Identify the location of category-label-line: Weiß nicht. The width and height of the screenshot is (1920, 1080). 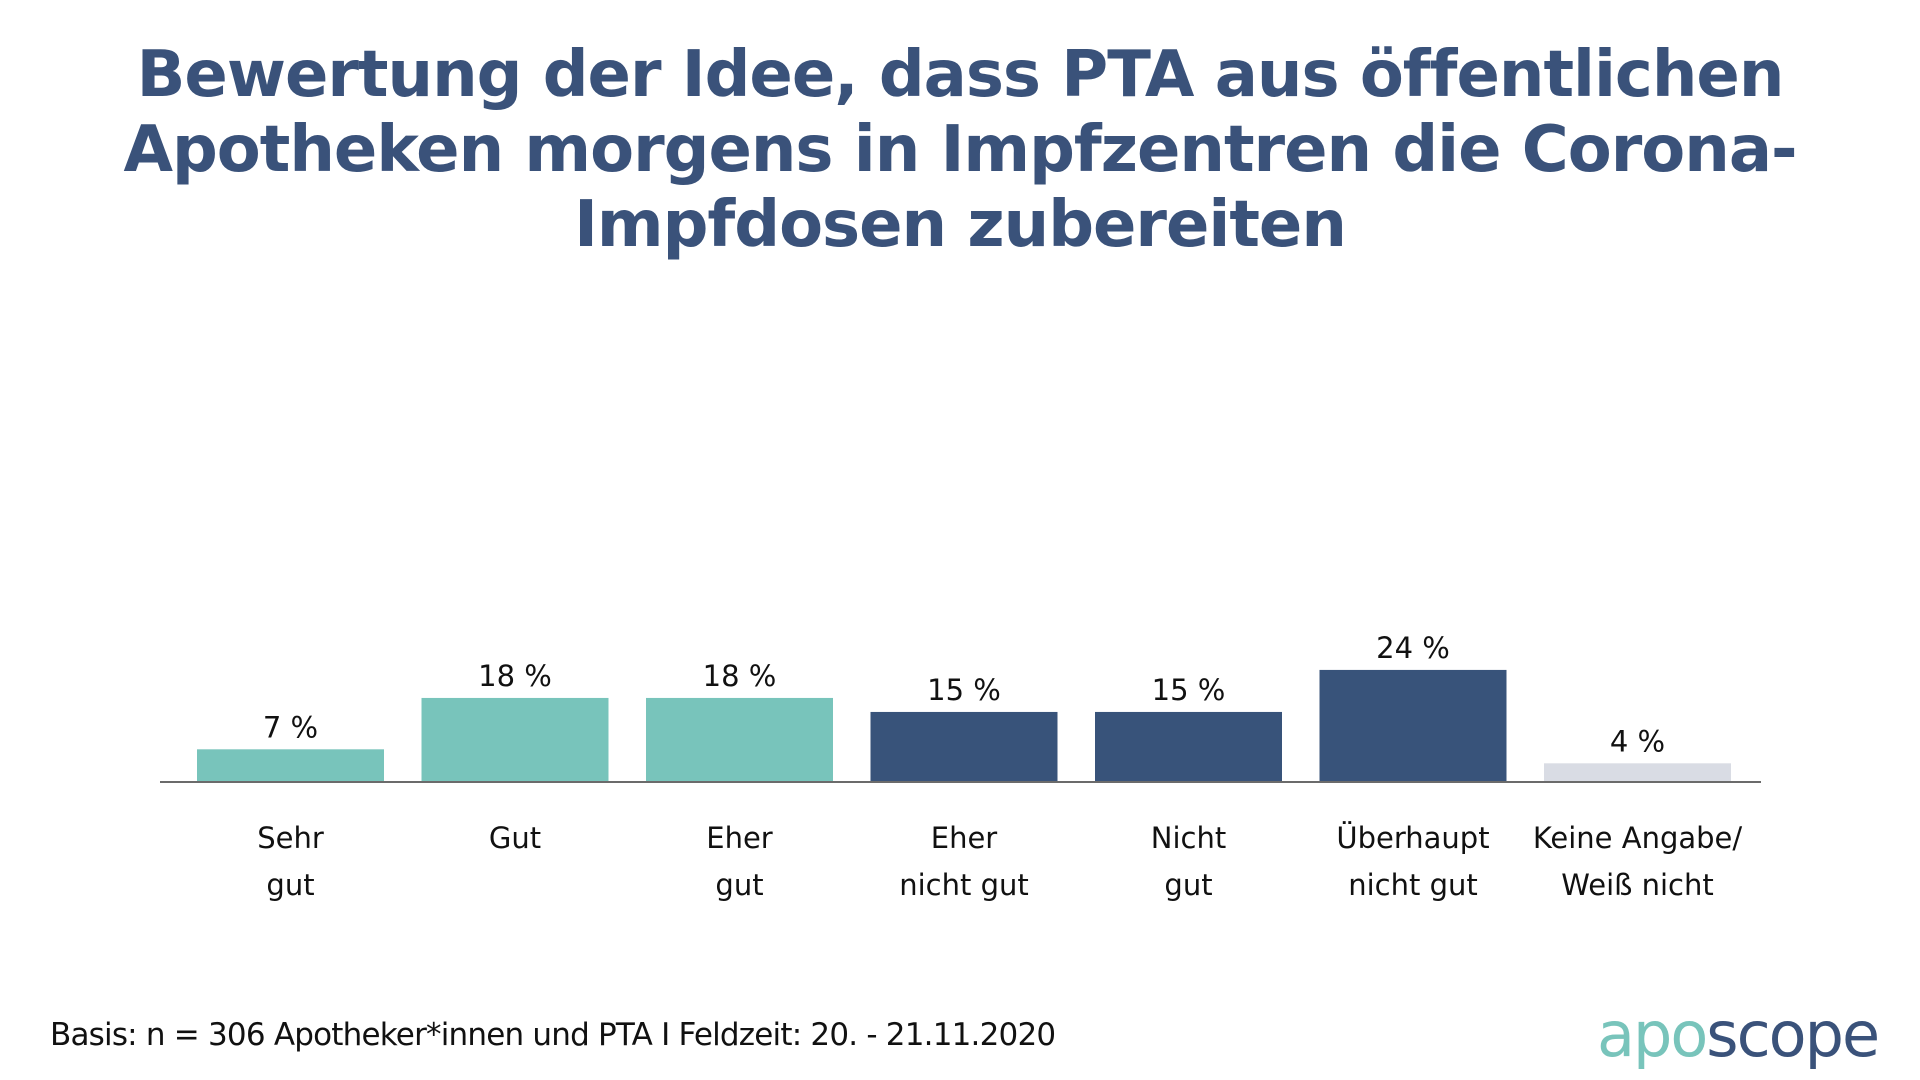
(1637, 885).